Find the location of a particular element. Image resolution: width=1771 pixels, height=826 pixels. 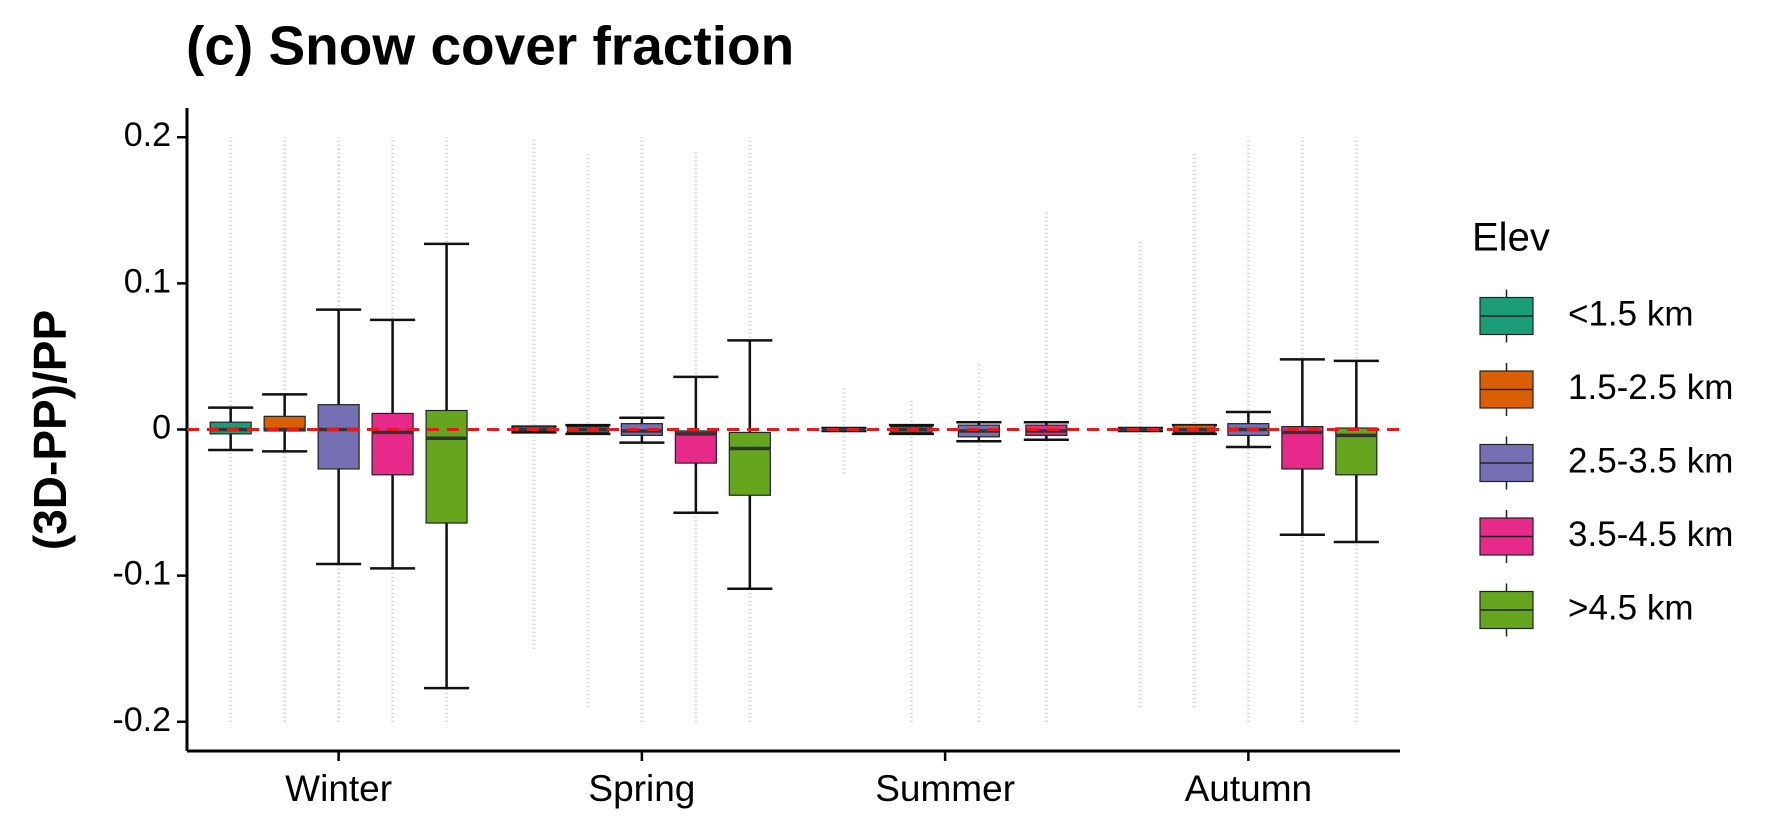

x-tick-label: Autumn is located at coordinates (1249, 788).